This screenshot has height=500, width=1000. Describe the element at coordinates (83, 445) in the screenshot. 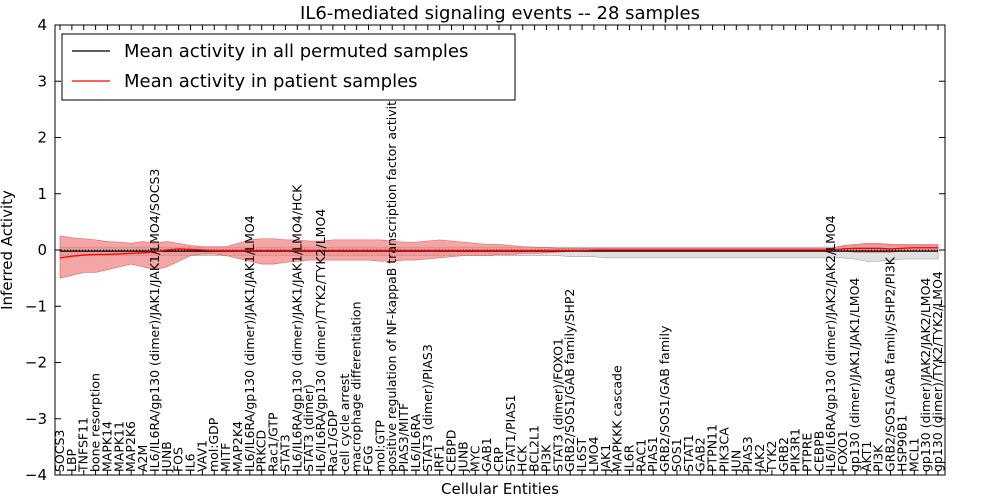

I see `x-tick-label: TNFSF11` at that location.